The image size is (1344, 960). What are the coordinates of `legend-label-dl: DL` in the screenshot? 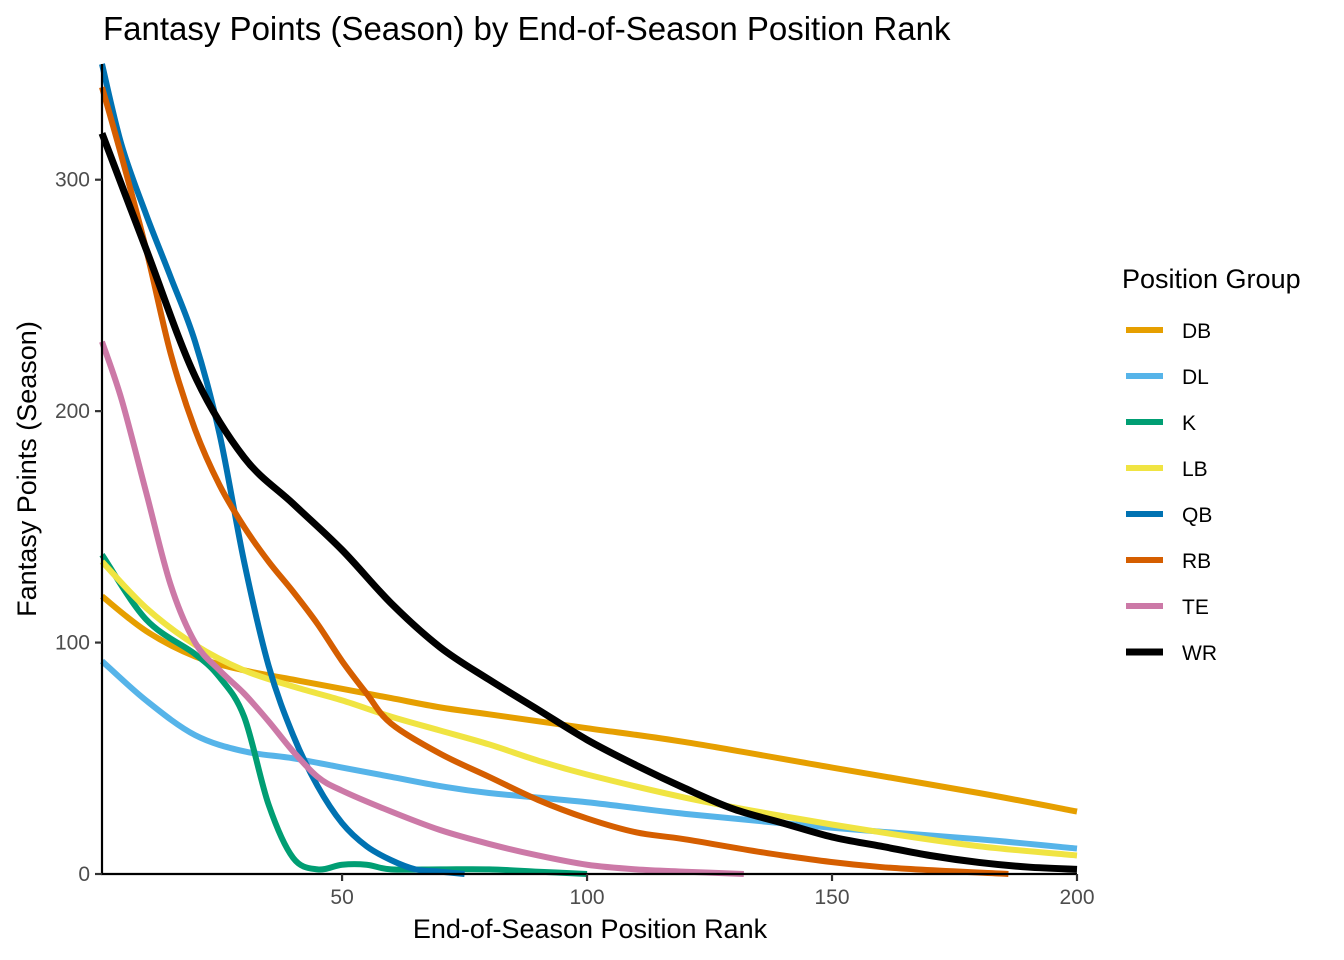 It's located at (1195, 377).